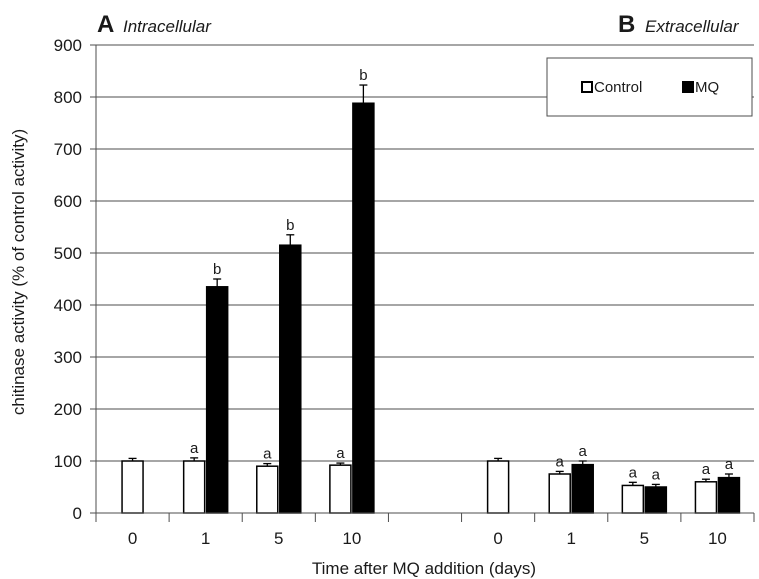 The image size is (759, 579). I want to click on legend-mq-label: MQ, so click(707, 87).